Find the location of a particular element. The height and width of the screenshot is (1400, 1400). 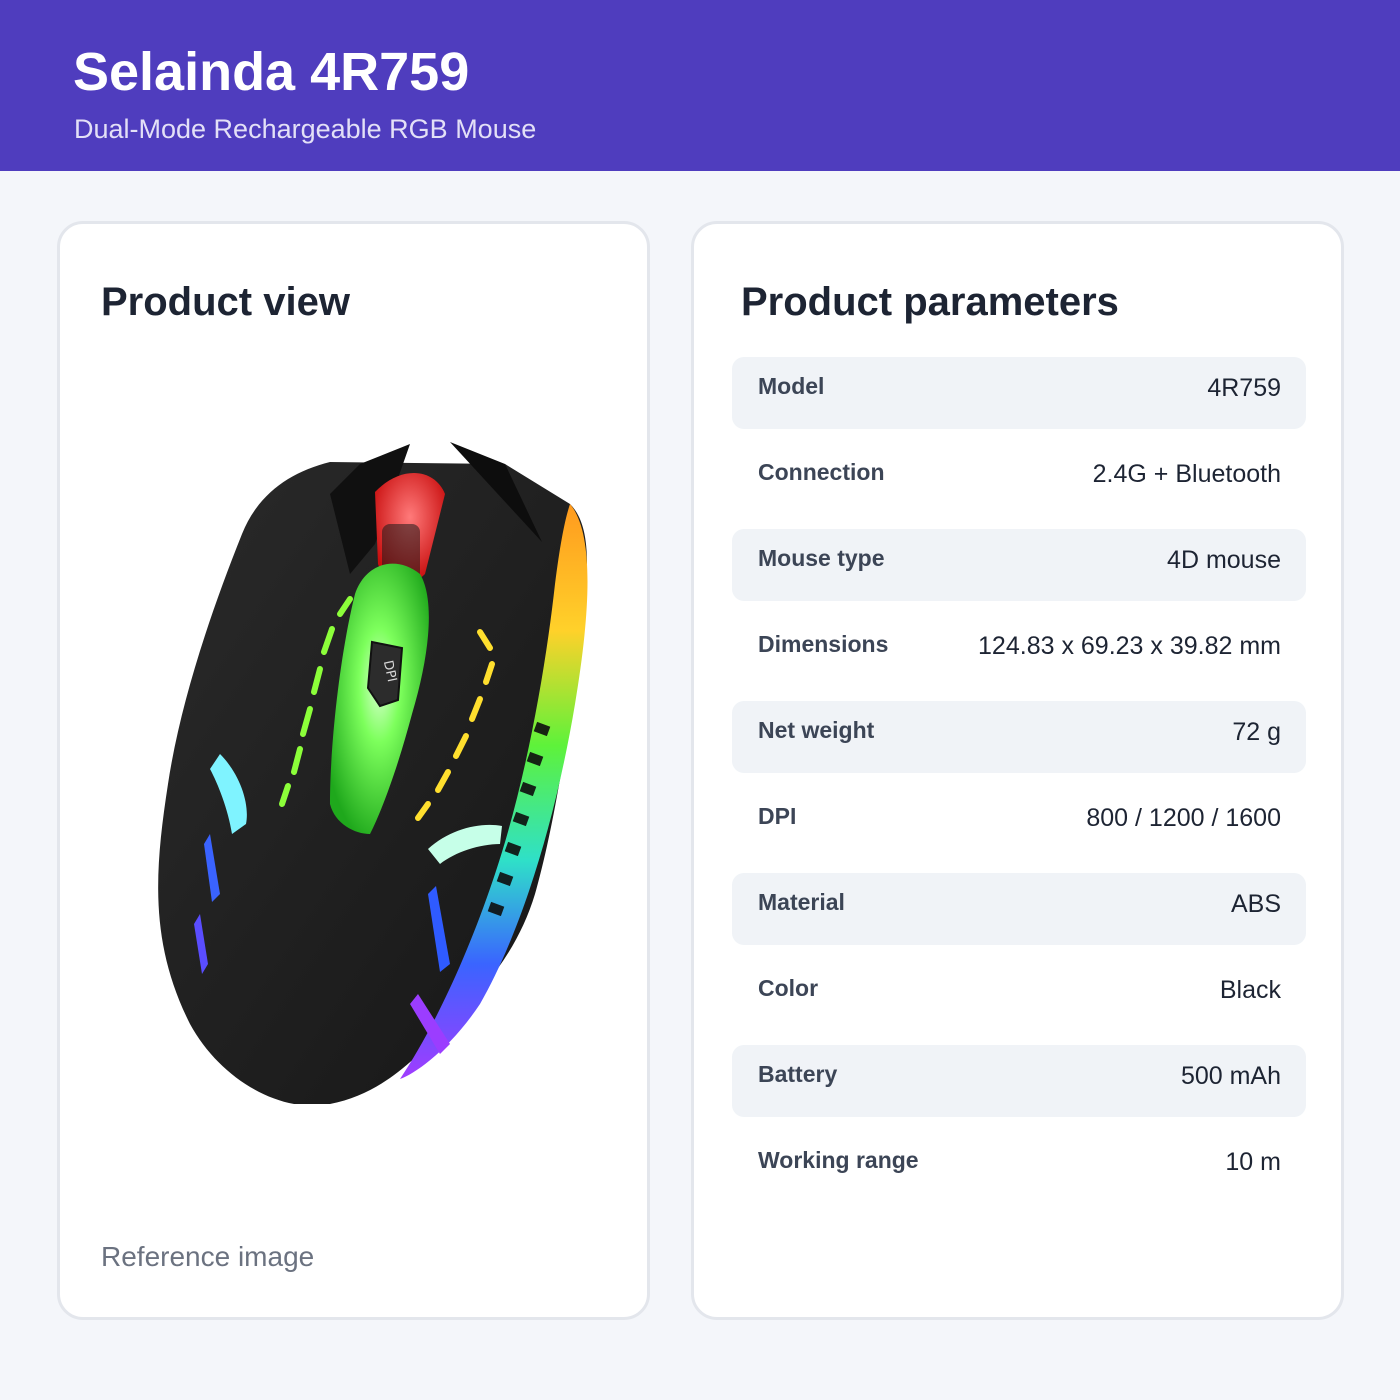

param-value: 4D mouse is located at coordinates (1224, 560).